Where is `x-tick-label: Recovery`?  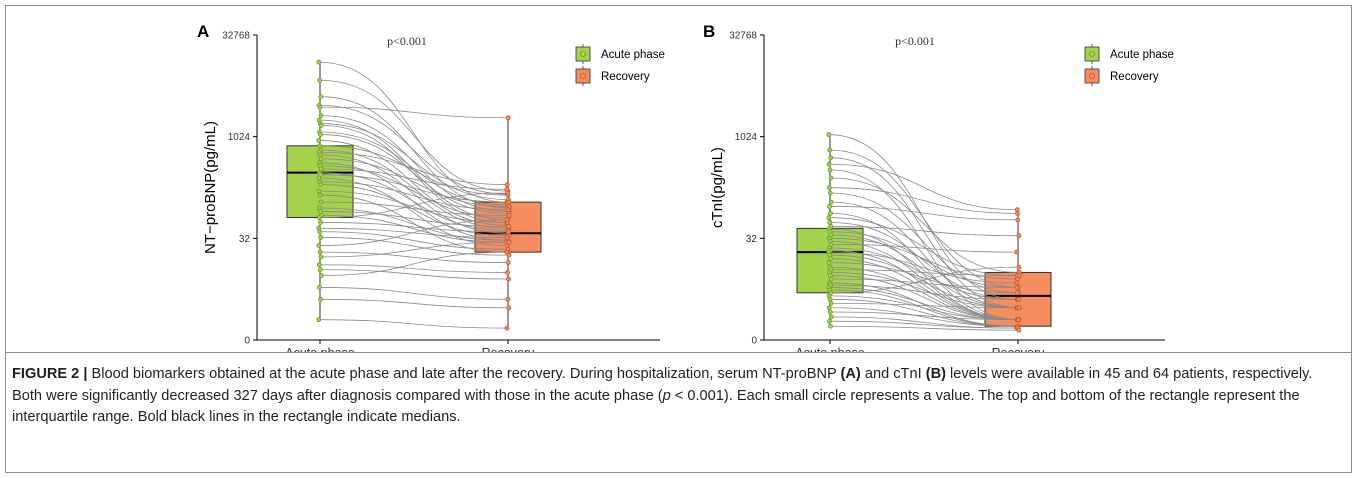
x-tick-label: Recovery is located at coordinates (1019, 349).